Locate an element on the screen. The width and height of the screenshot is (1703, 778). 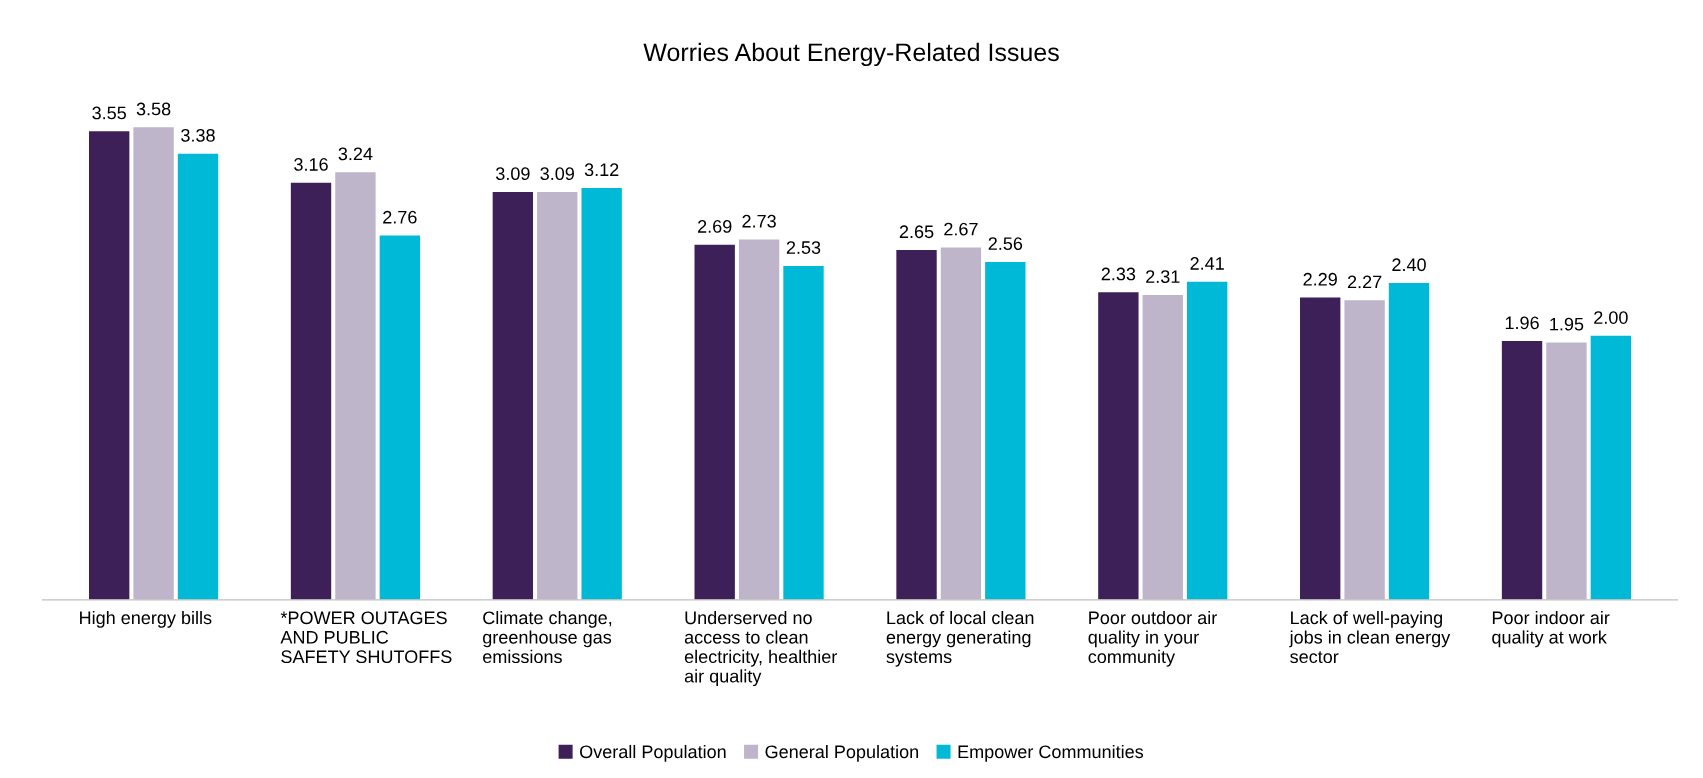
x-tick-label: Lack of local clean energy generating systems is located at coordinates (960, 638).